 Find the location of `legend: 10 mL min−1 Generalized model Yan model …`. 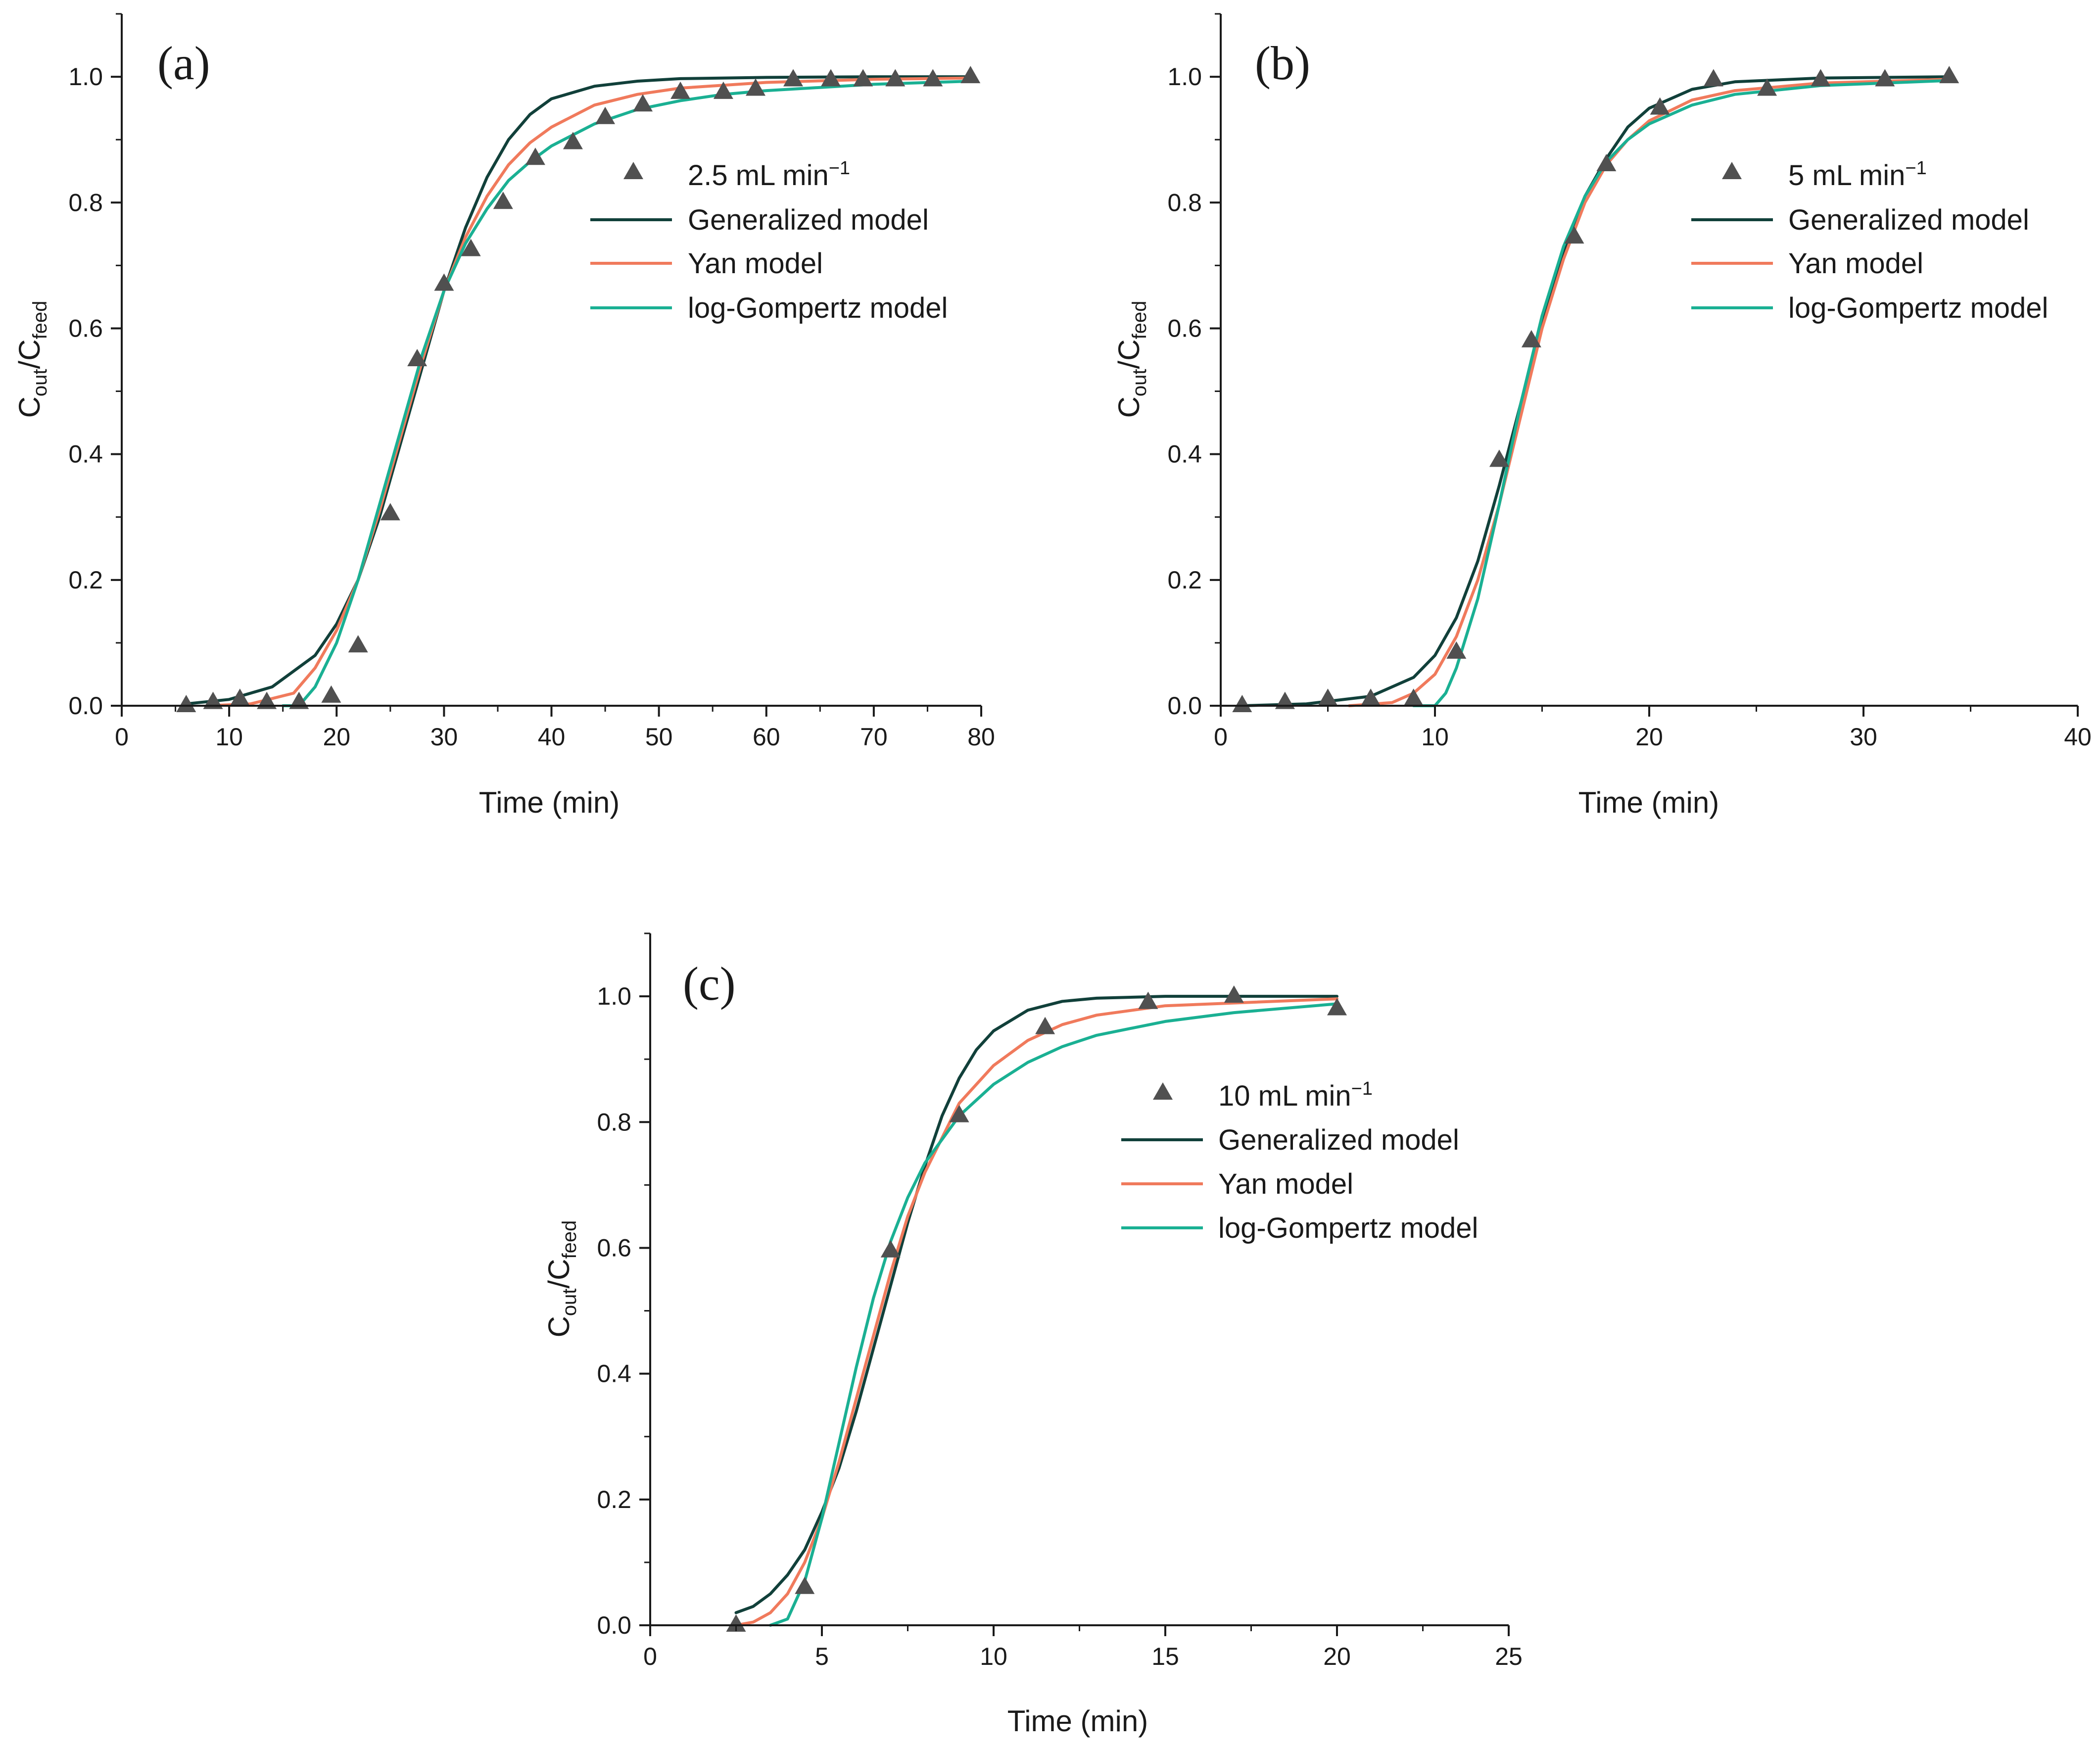

legend: 10 mL min−1 Generalized model Yan model … is located at coordinates (1299, 1161).